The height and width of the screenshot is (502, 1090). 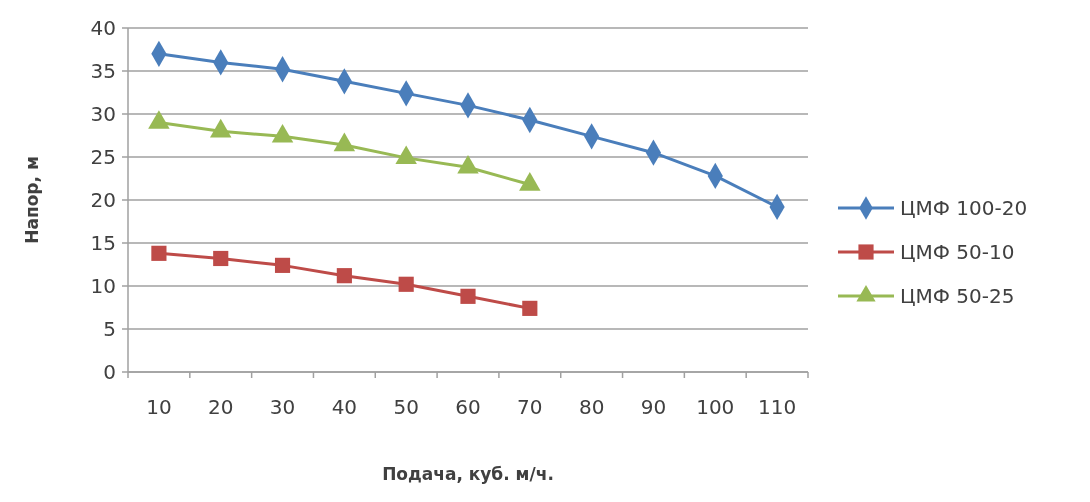 I want to click on legend-label: ЦМФ 50-25, so click(x=957, y=296).